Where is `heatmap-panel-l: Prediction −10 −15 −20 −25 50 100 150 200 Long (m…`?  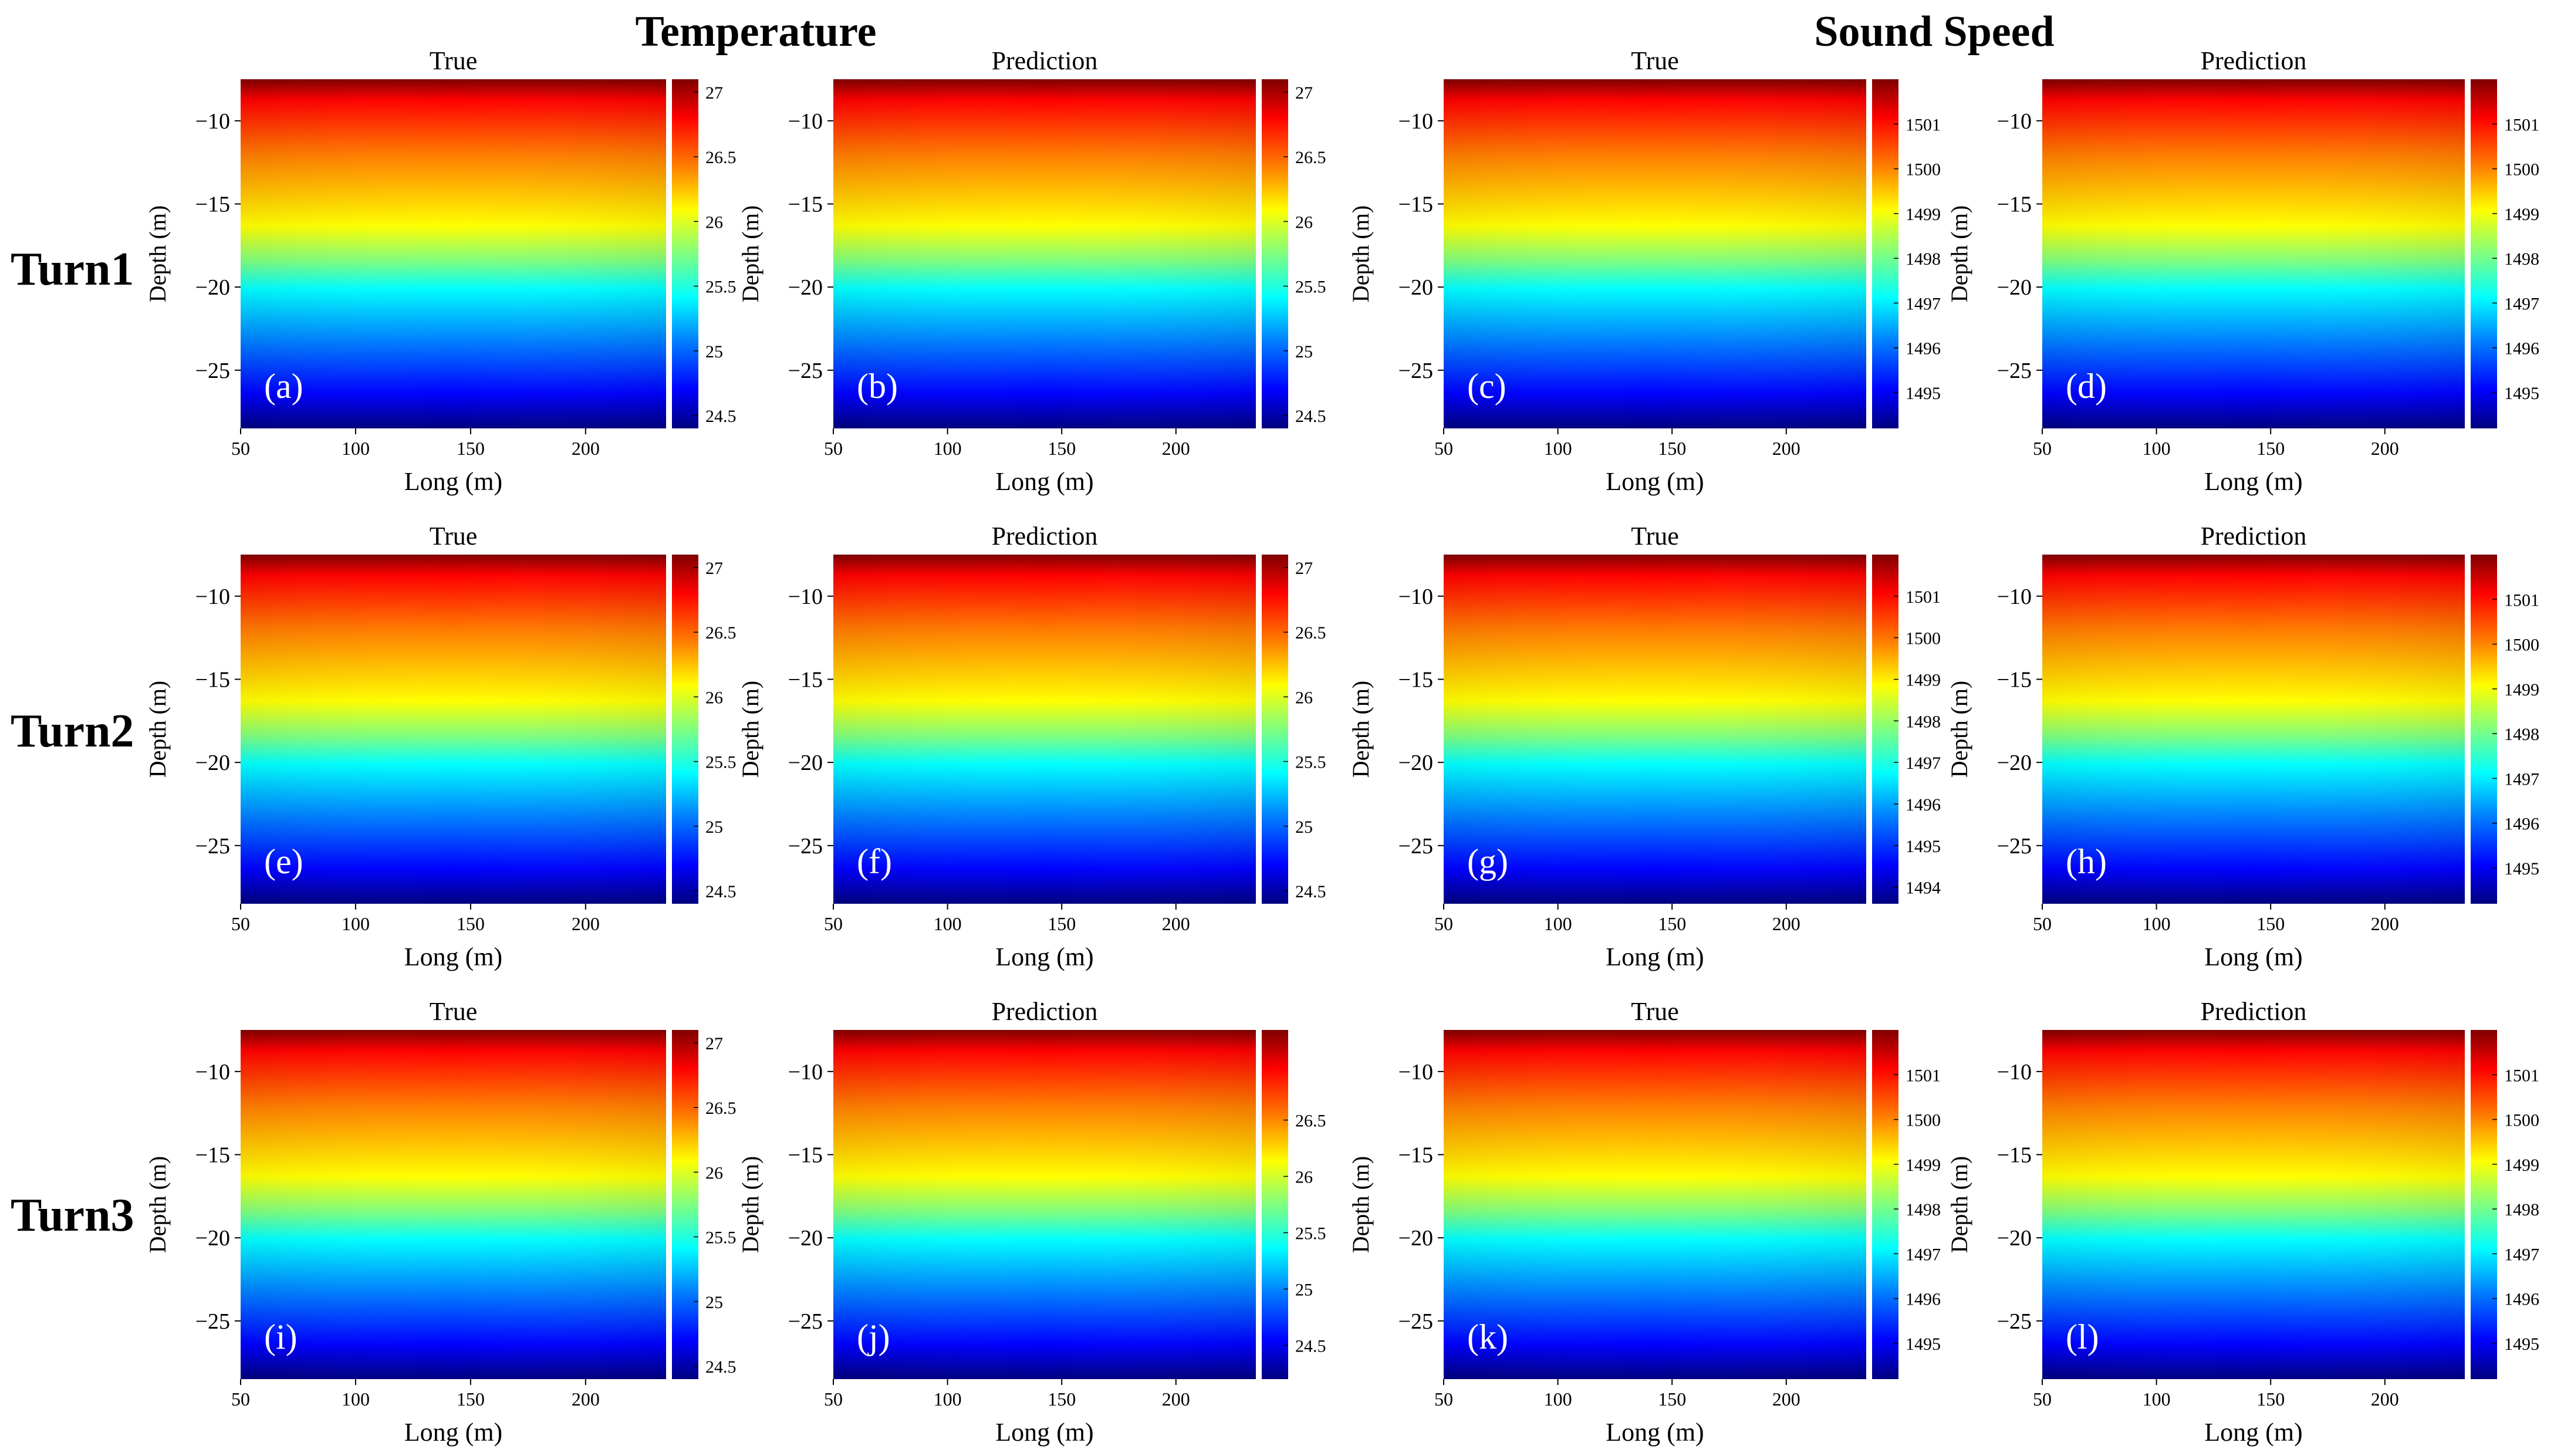 heatmap-panel-l: Prediction −10 −15 −20 −25 50 100 150 200 Long (m… is located at coordinates (2242, 1222).